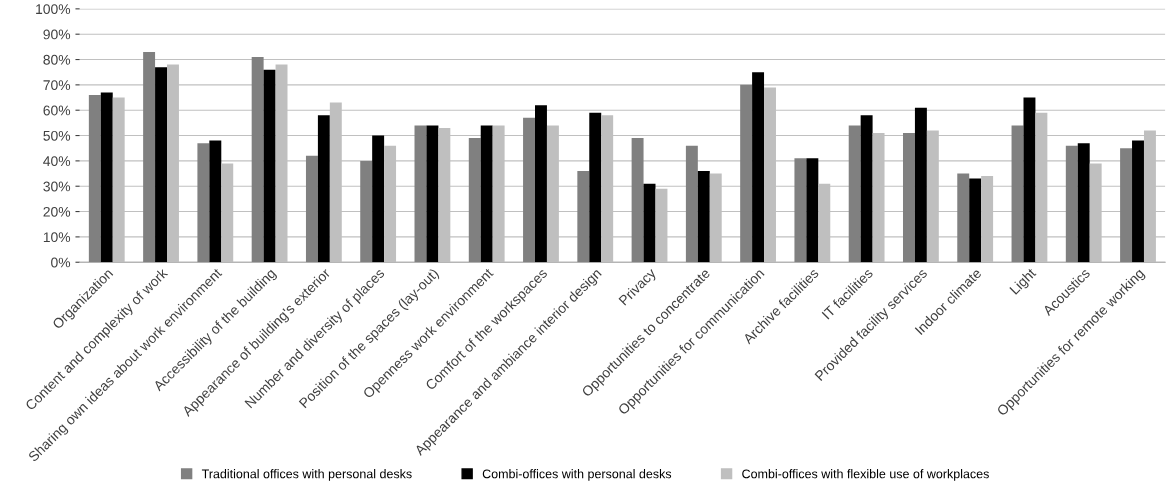  Describe the element at coordinates (57, 59) in the screenshot. I see `y-tick-label: 80%` at that location.